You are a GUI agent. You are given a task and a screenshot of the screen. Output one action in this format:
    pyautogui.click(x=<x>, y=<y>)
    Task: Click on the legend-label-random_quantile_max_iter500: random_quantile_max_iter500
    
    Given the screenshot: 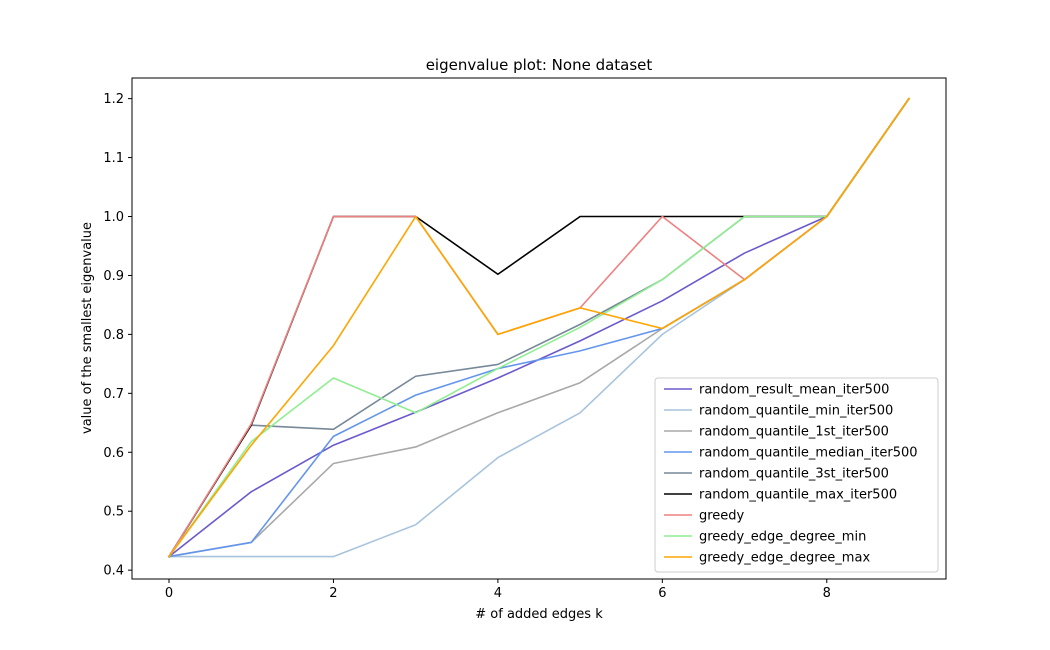 What is the action you would take?
    pyautogui.click(x=798, y=495)
    